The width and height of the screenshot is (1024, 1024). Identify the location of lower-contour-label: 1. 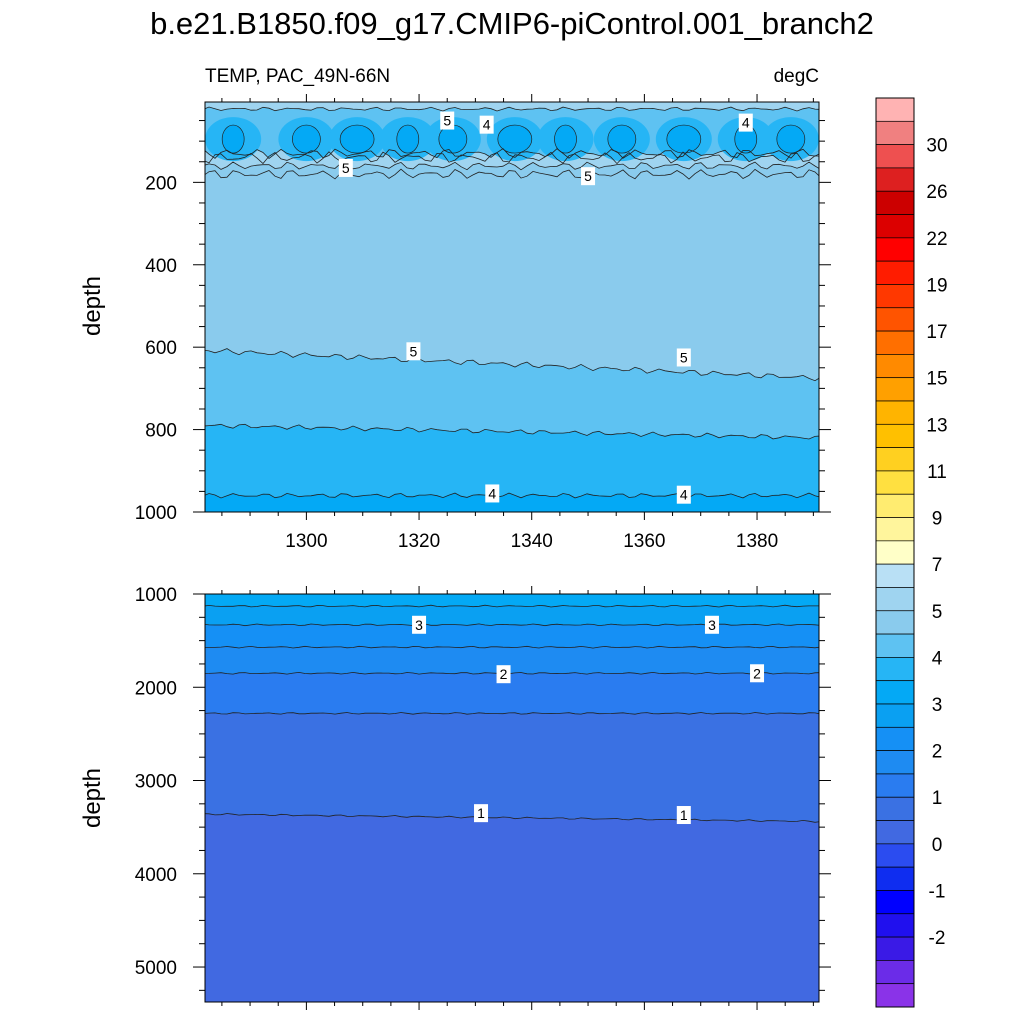
(683, 815).